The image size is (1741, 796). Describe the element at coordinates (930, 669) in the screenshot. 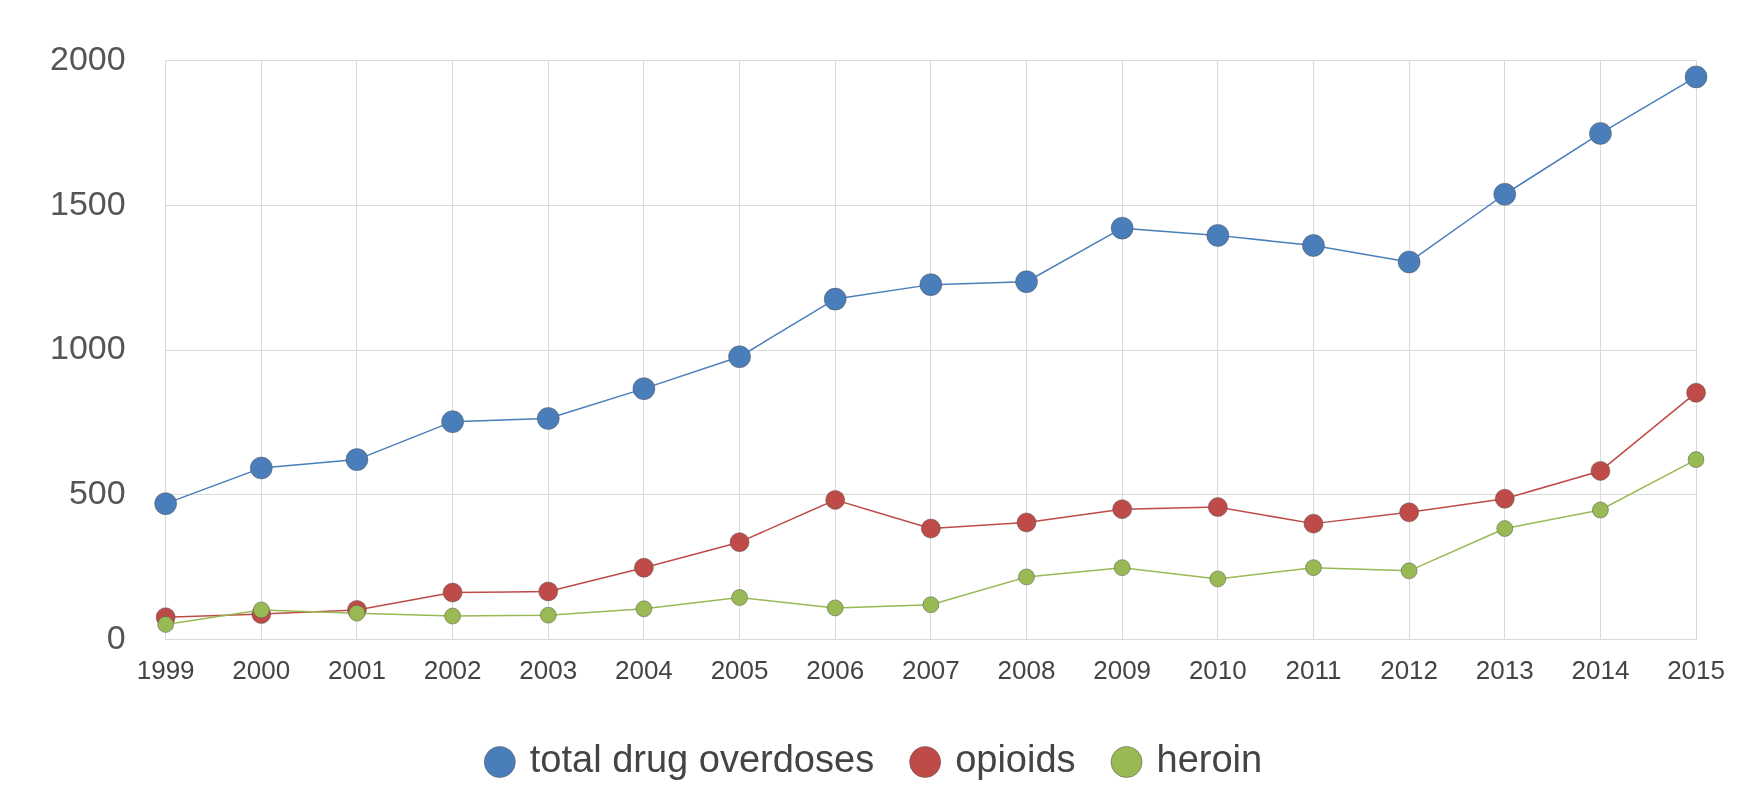

I see `x-tick-label: 2007` at that location.